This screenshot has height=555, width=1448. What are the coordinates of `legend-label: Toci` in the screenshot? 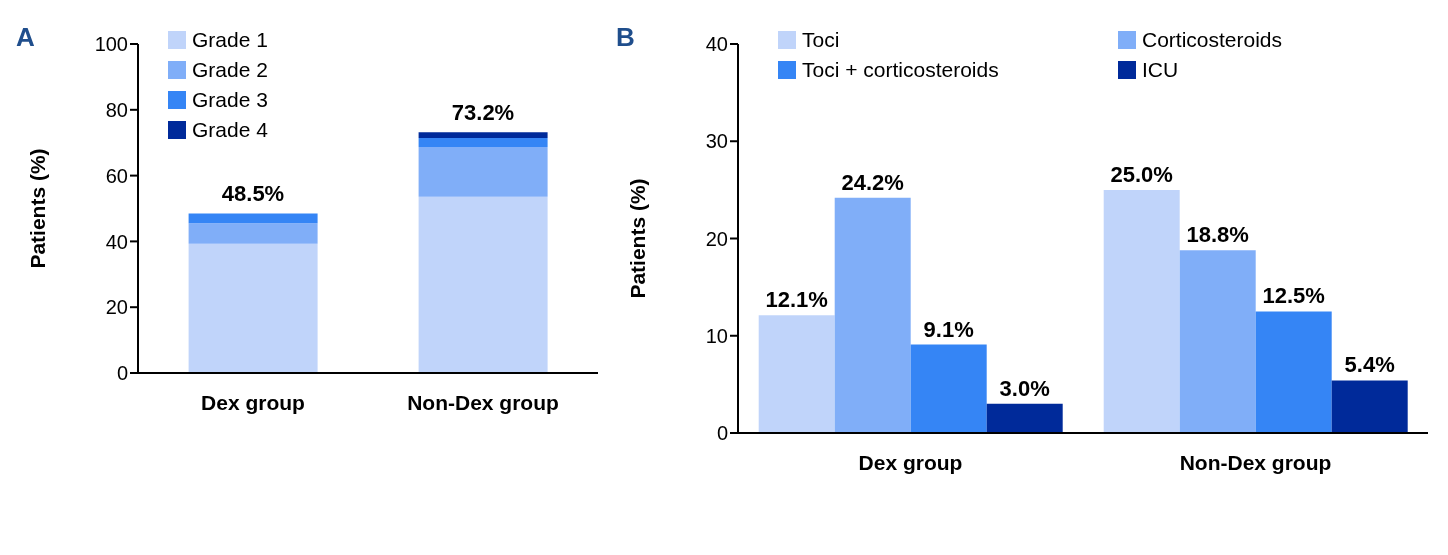 It's located at (821, 40).